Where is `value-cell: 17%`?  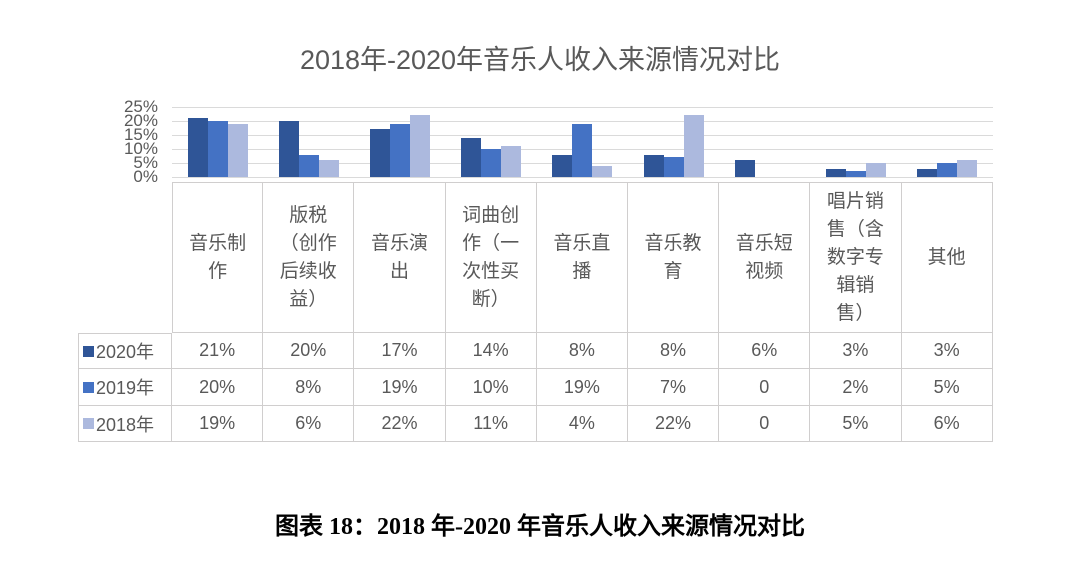 value-cell: 17% is located at coordinates (400, 351).